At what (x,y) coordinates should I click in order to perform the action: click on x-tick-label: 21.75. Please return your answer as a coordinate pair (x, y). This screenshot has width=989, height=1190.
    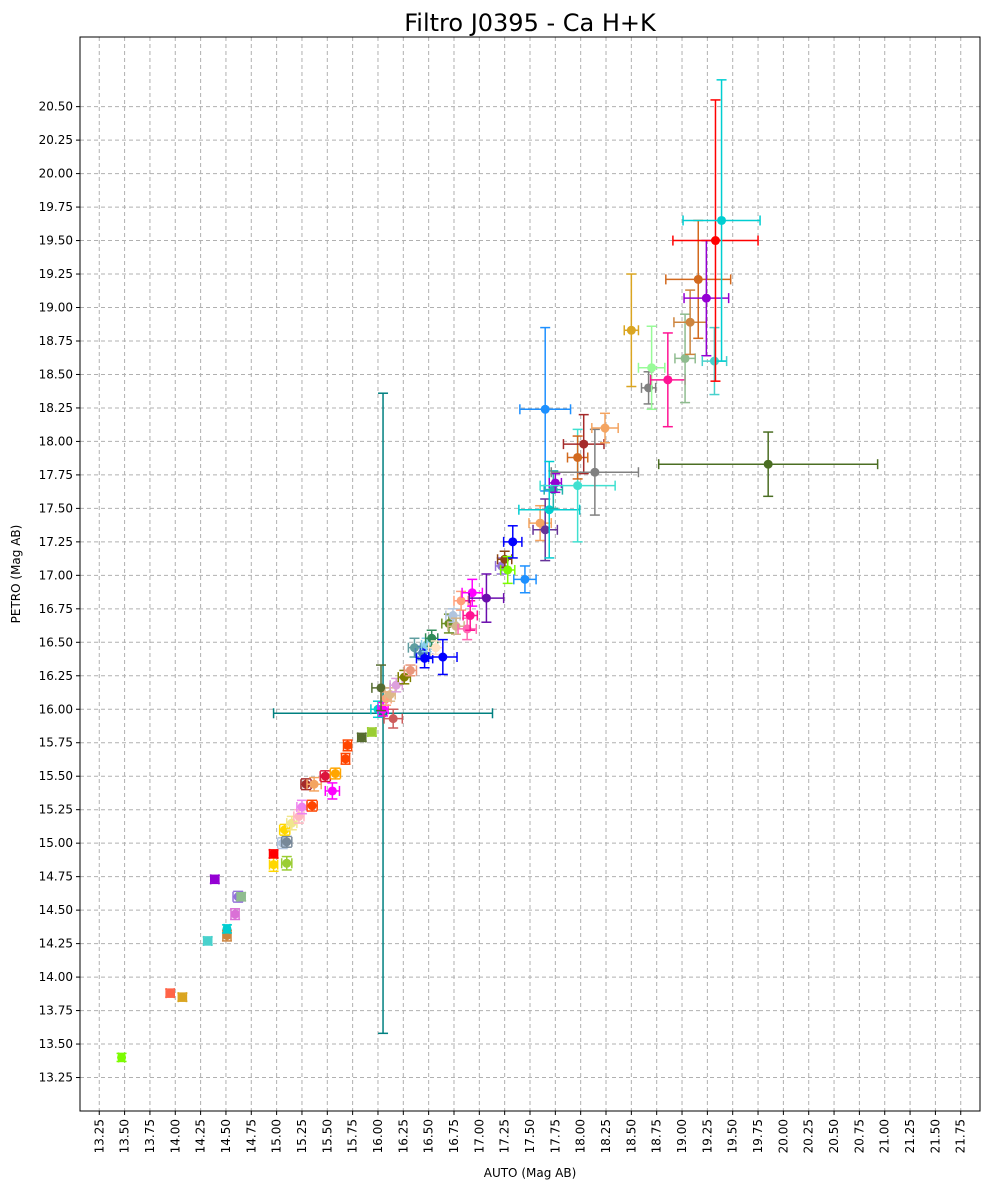
    Looking at the image, I should click on (961, 1136).